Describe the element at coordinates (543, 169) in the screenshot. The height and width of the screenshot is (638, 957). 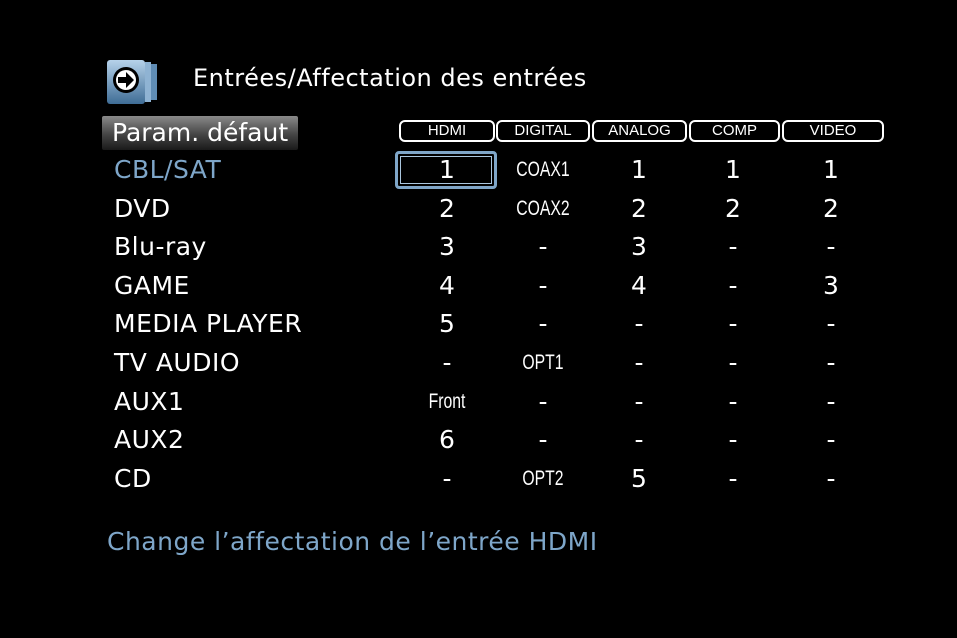
I see `assignment-cell-digital: COAX1` at that location.